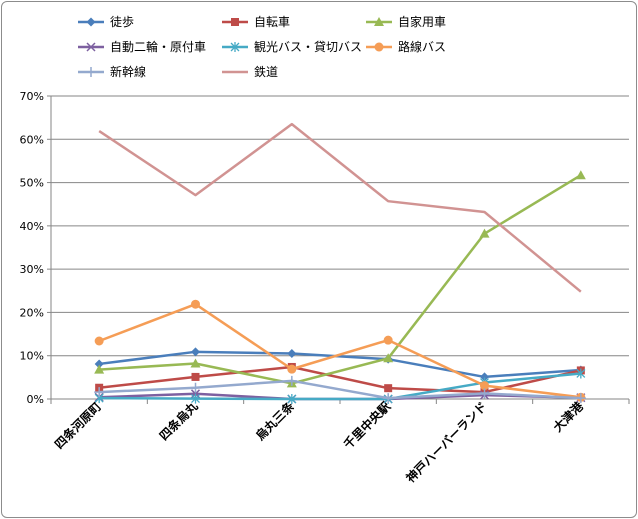  Describe the element at coordinates (250, 71) in the screenshot. I see `legend-item: 鉄道` at that location.